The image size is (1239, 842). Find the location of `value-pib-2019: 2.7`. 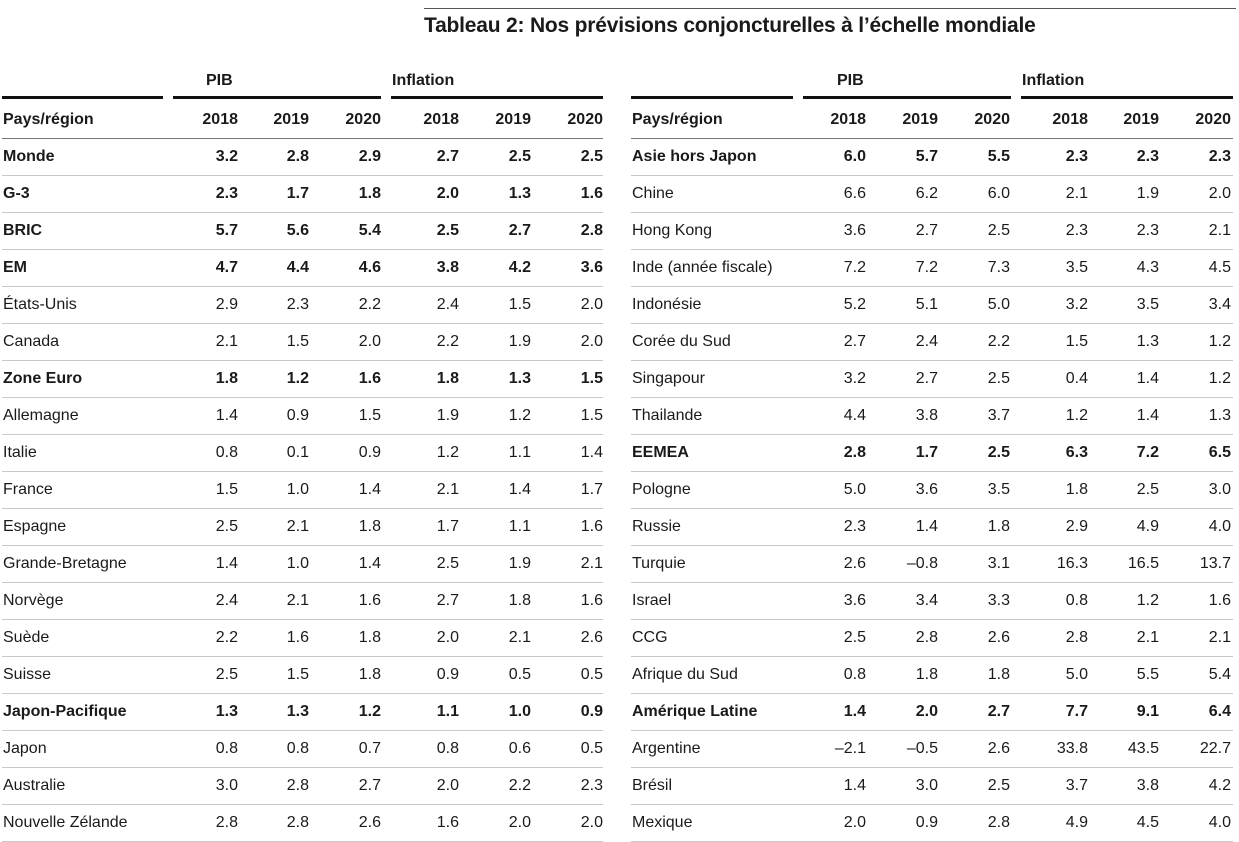

value-pib-2019: 2.7 is located at coordinates (926, 378).